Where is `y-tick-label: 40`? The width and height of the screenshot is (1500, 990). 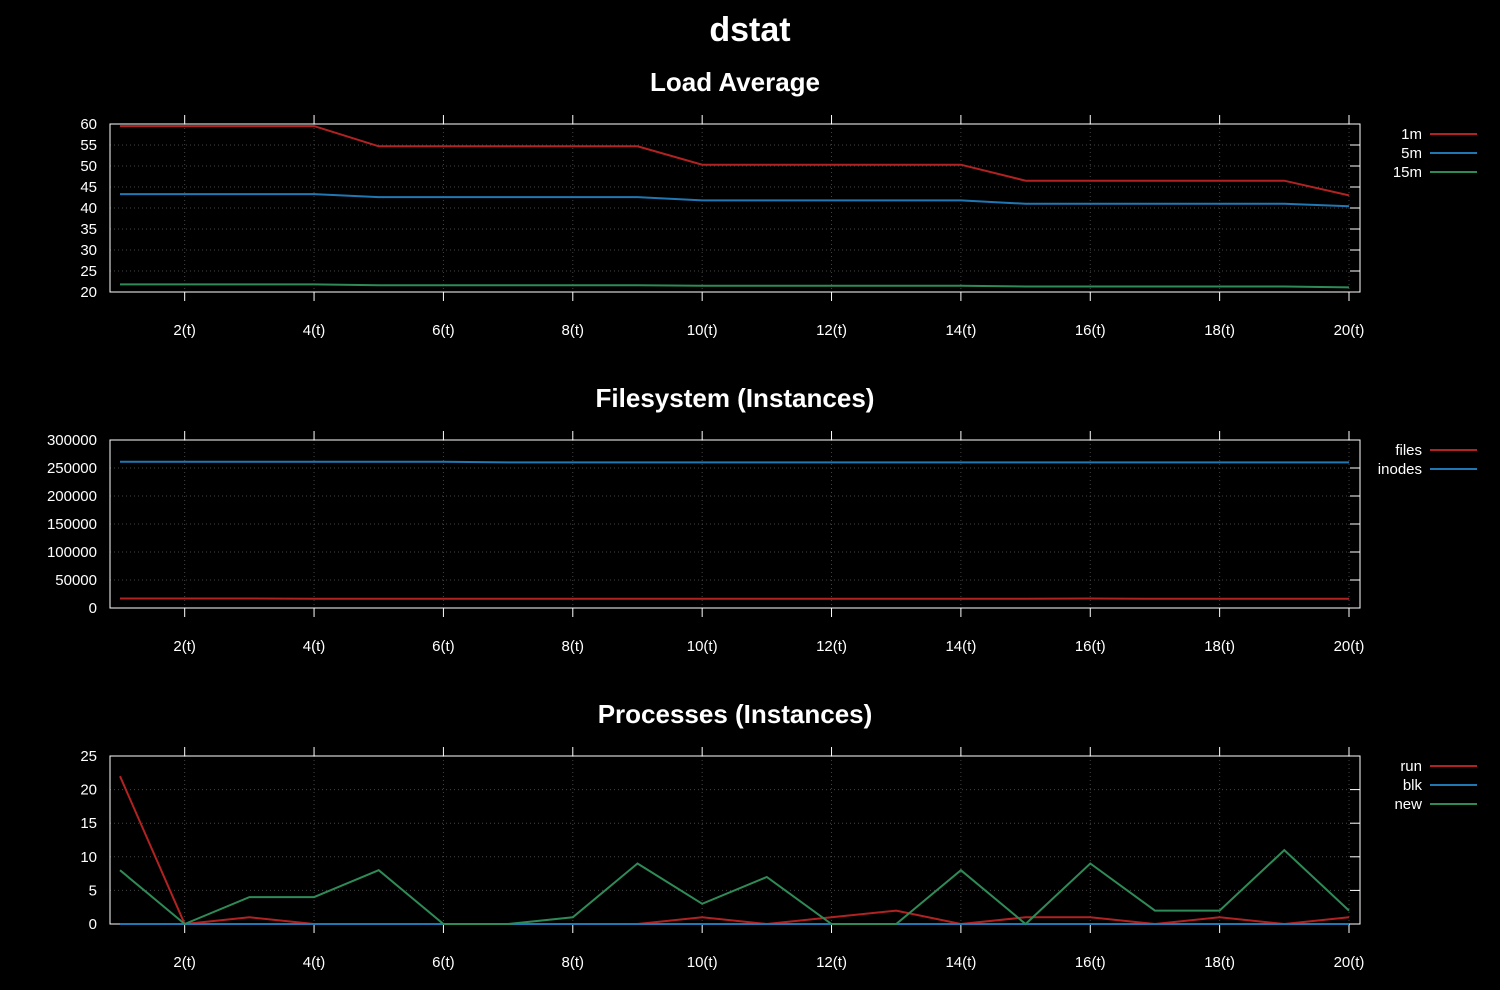 y-tick-label: 40 is located at coordinates (88, 208).